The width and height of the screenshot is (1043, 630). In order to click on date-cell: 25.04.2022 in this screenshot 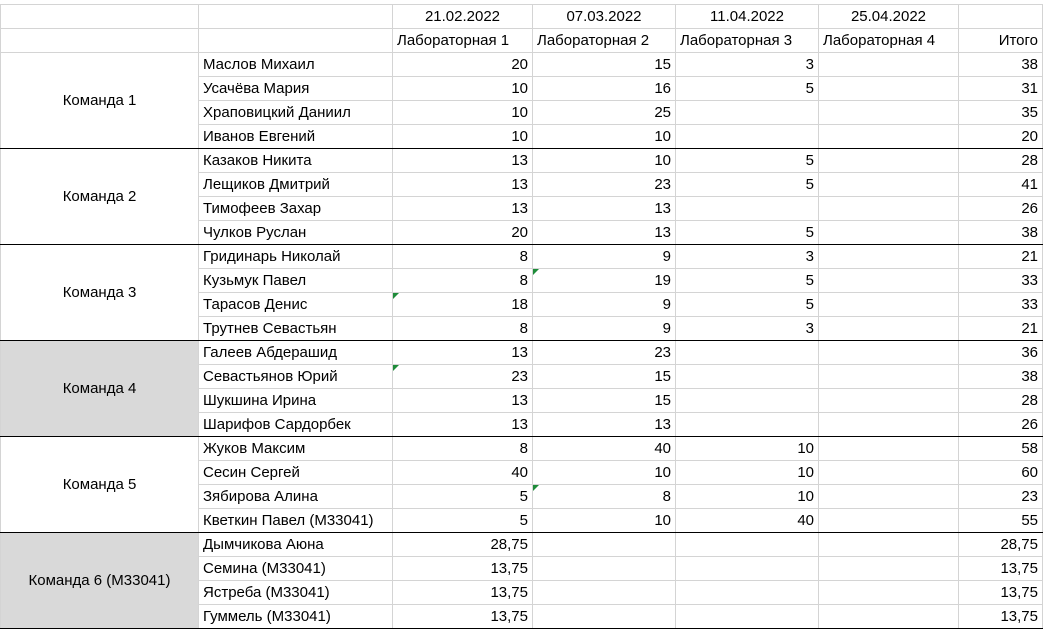, I will do `click(888, 16)`.